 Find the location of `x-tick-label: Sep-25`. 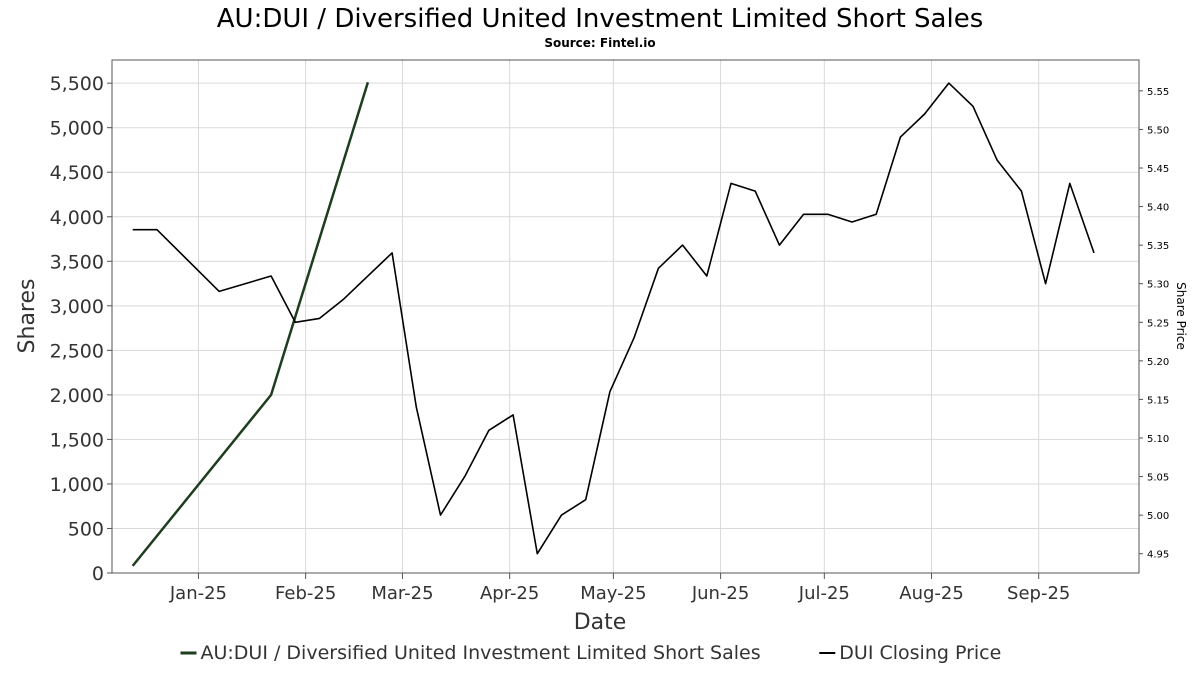

x-tick-label: Sep-25 is located at coordinates (1038, 593).